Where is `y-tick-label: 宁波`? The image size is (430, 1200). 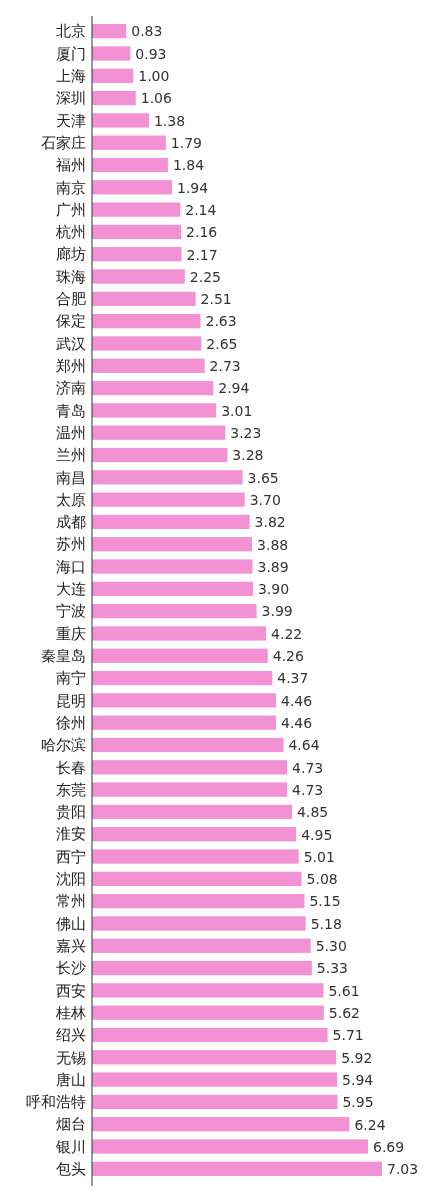 y-tick-label: 宁波 is located at coordinates (71, 611).